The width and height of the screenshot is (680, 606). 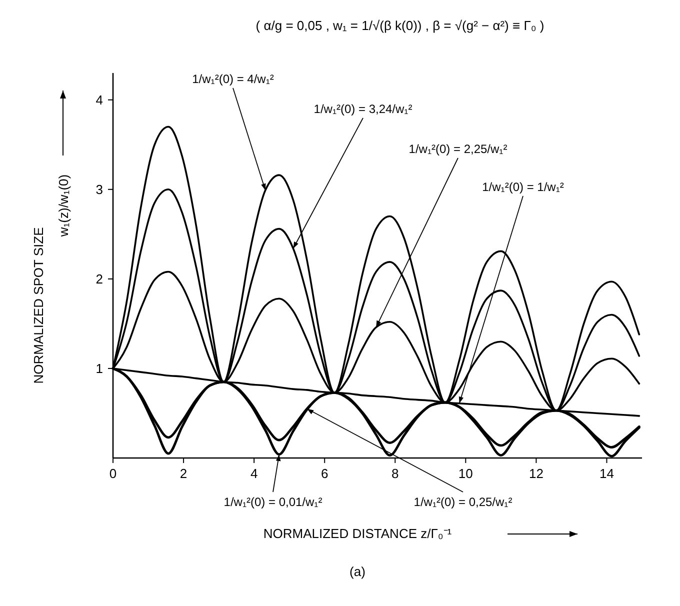 I want to click on y-axis-title: NORMALIZED SPOT SIZE, so click(x=38, y=305).